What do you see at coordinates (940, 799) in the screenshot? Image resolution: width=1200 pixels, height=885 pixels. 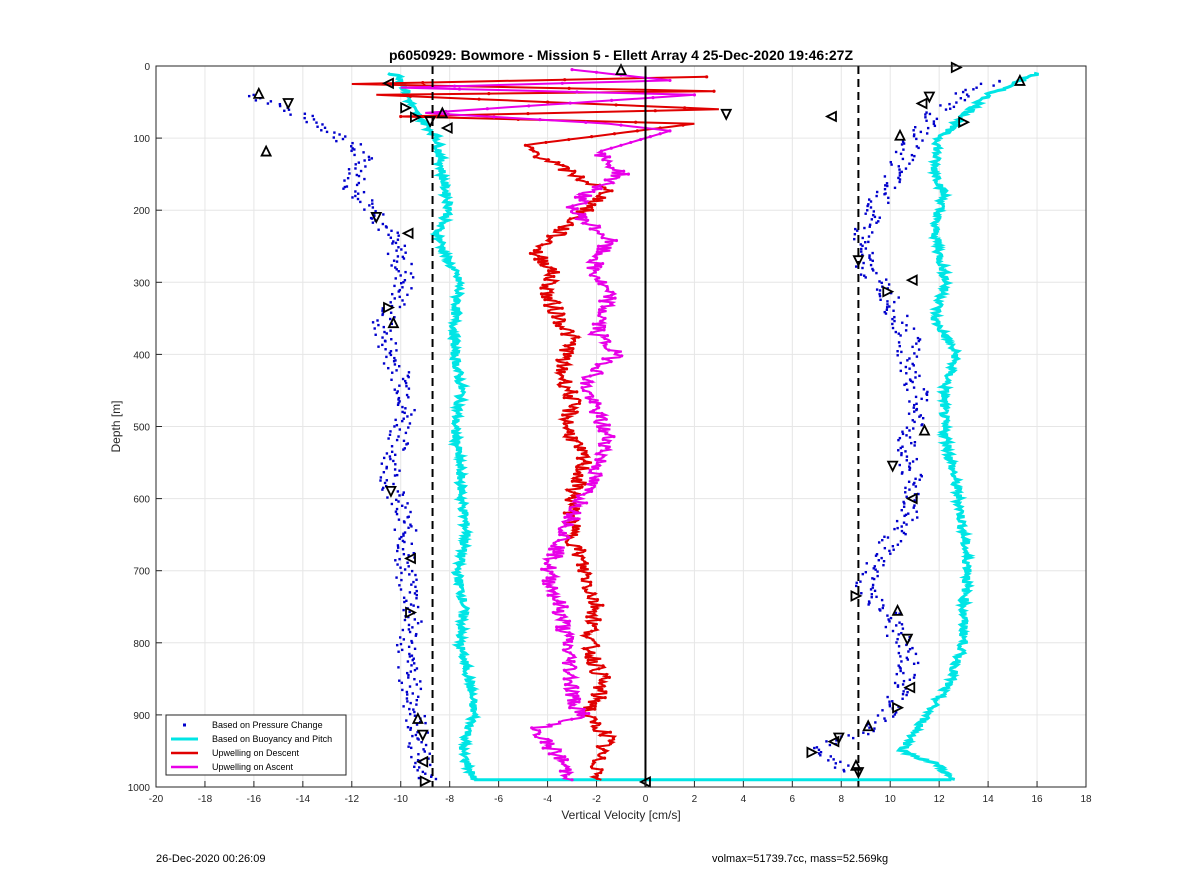 I see `x-tick-label: 12` at bounding box center [940, 799].